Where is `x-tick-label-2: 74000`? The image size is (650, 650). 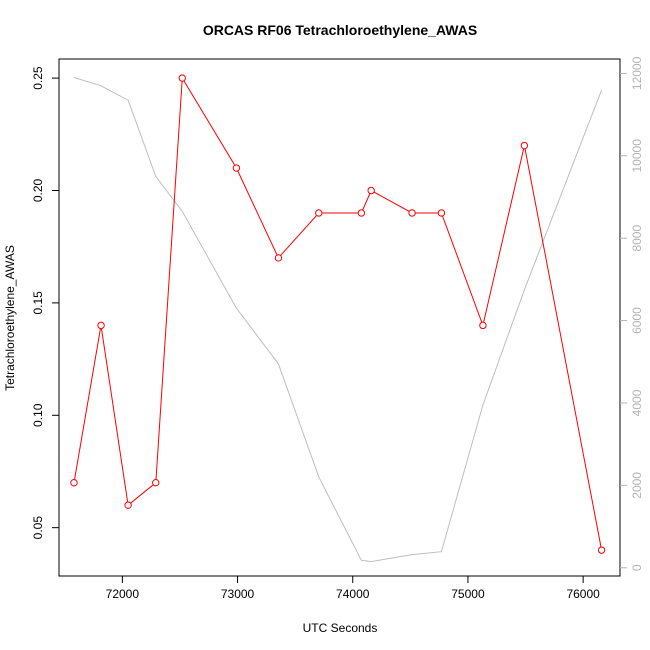
x-tick-label-2: 74000 is located at coordinates (353, 594).